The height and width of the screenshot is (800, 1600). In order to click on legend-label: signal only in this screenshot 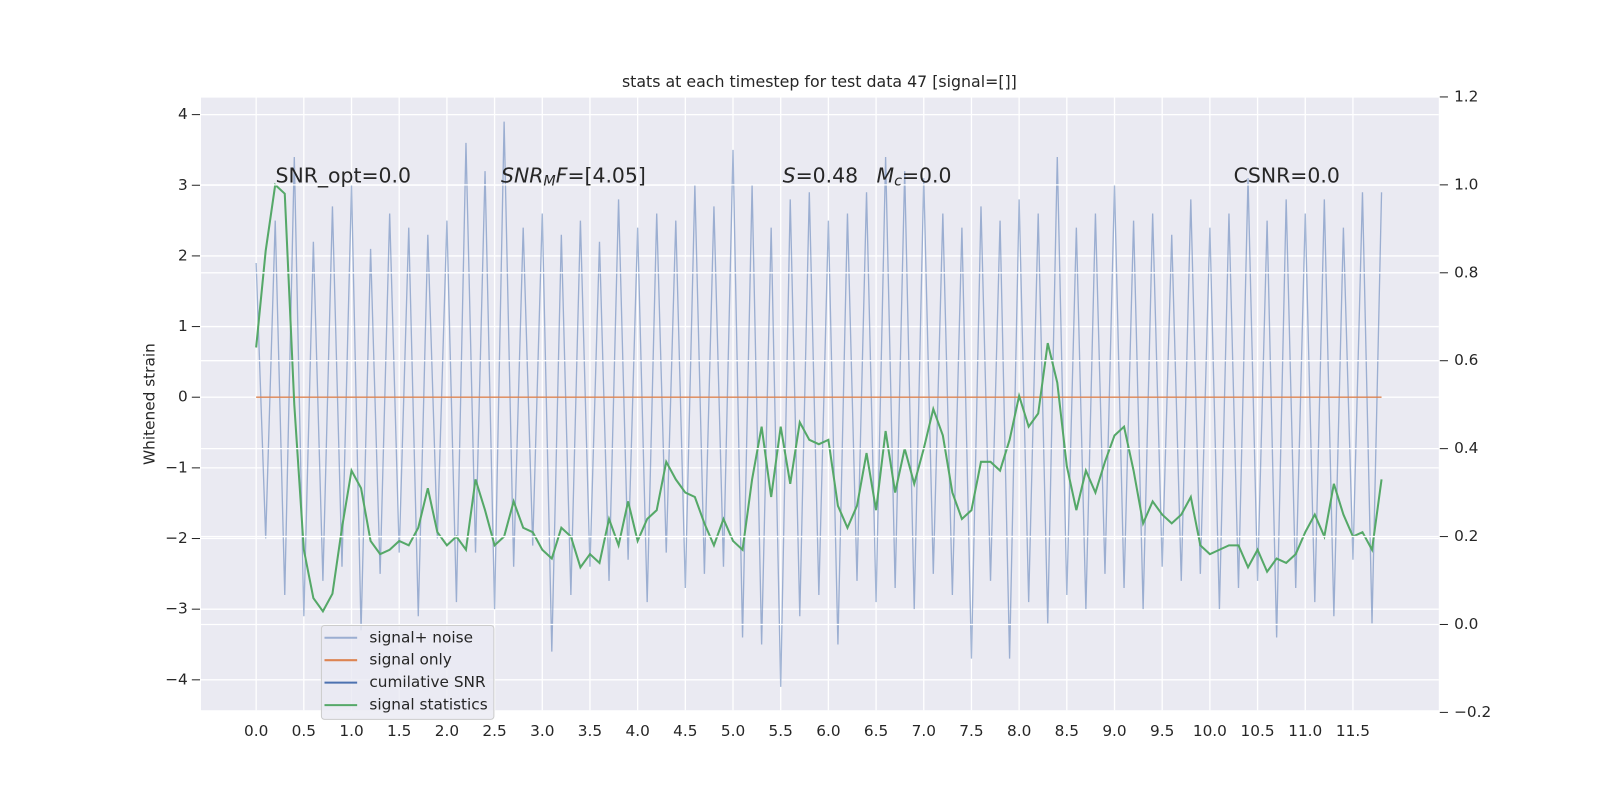, I will do `click(410, 660)`.